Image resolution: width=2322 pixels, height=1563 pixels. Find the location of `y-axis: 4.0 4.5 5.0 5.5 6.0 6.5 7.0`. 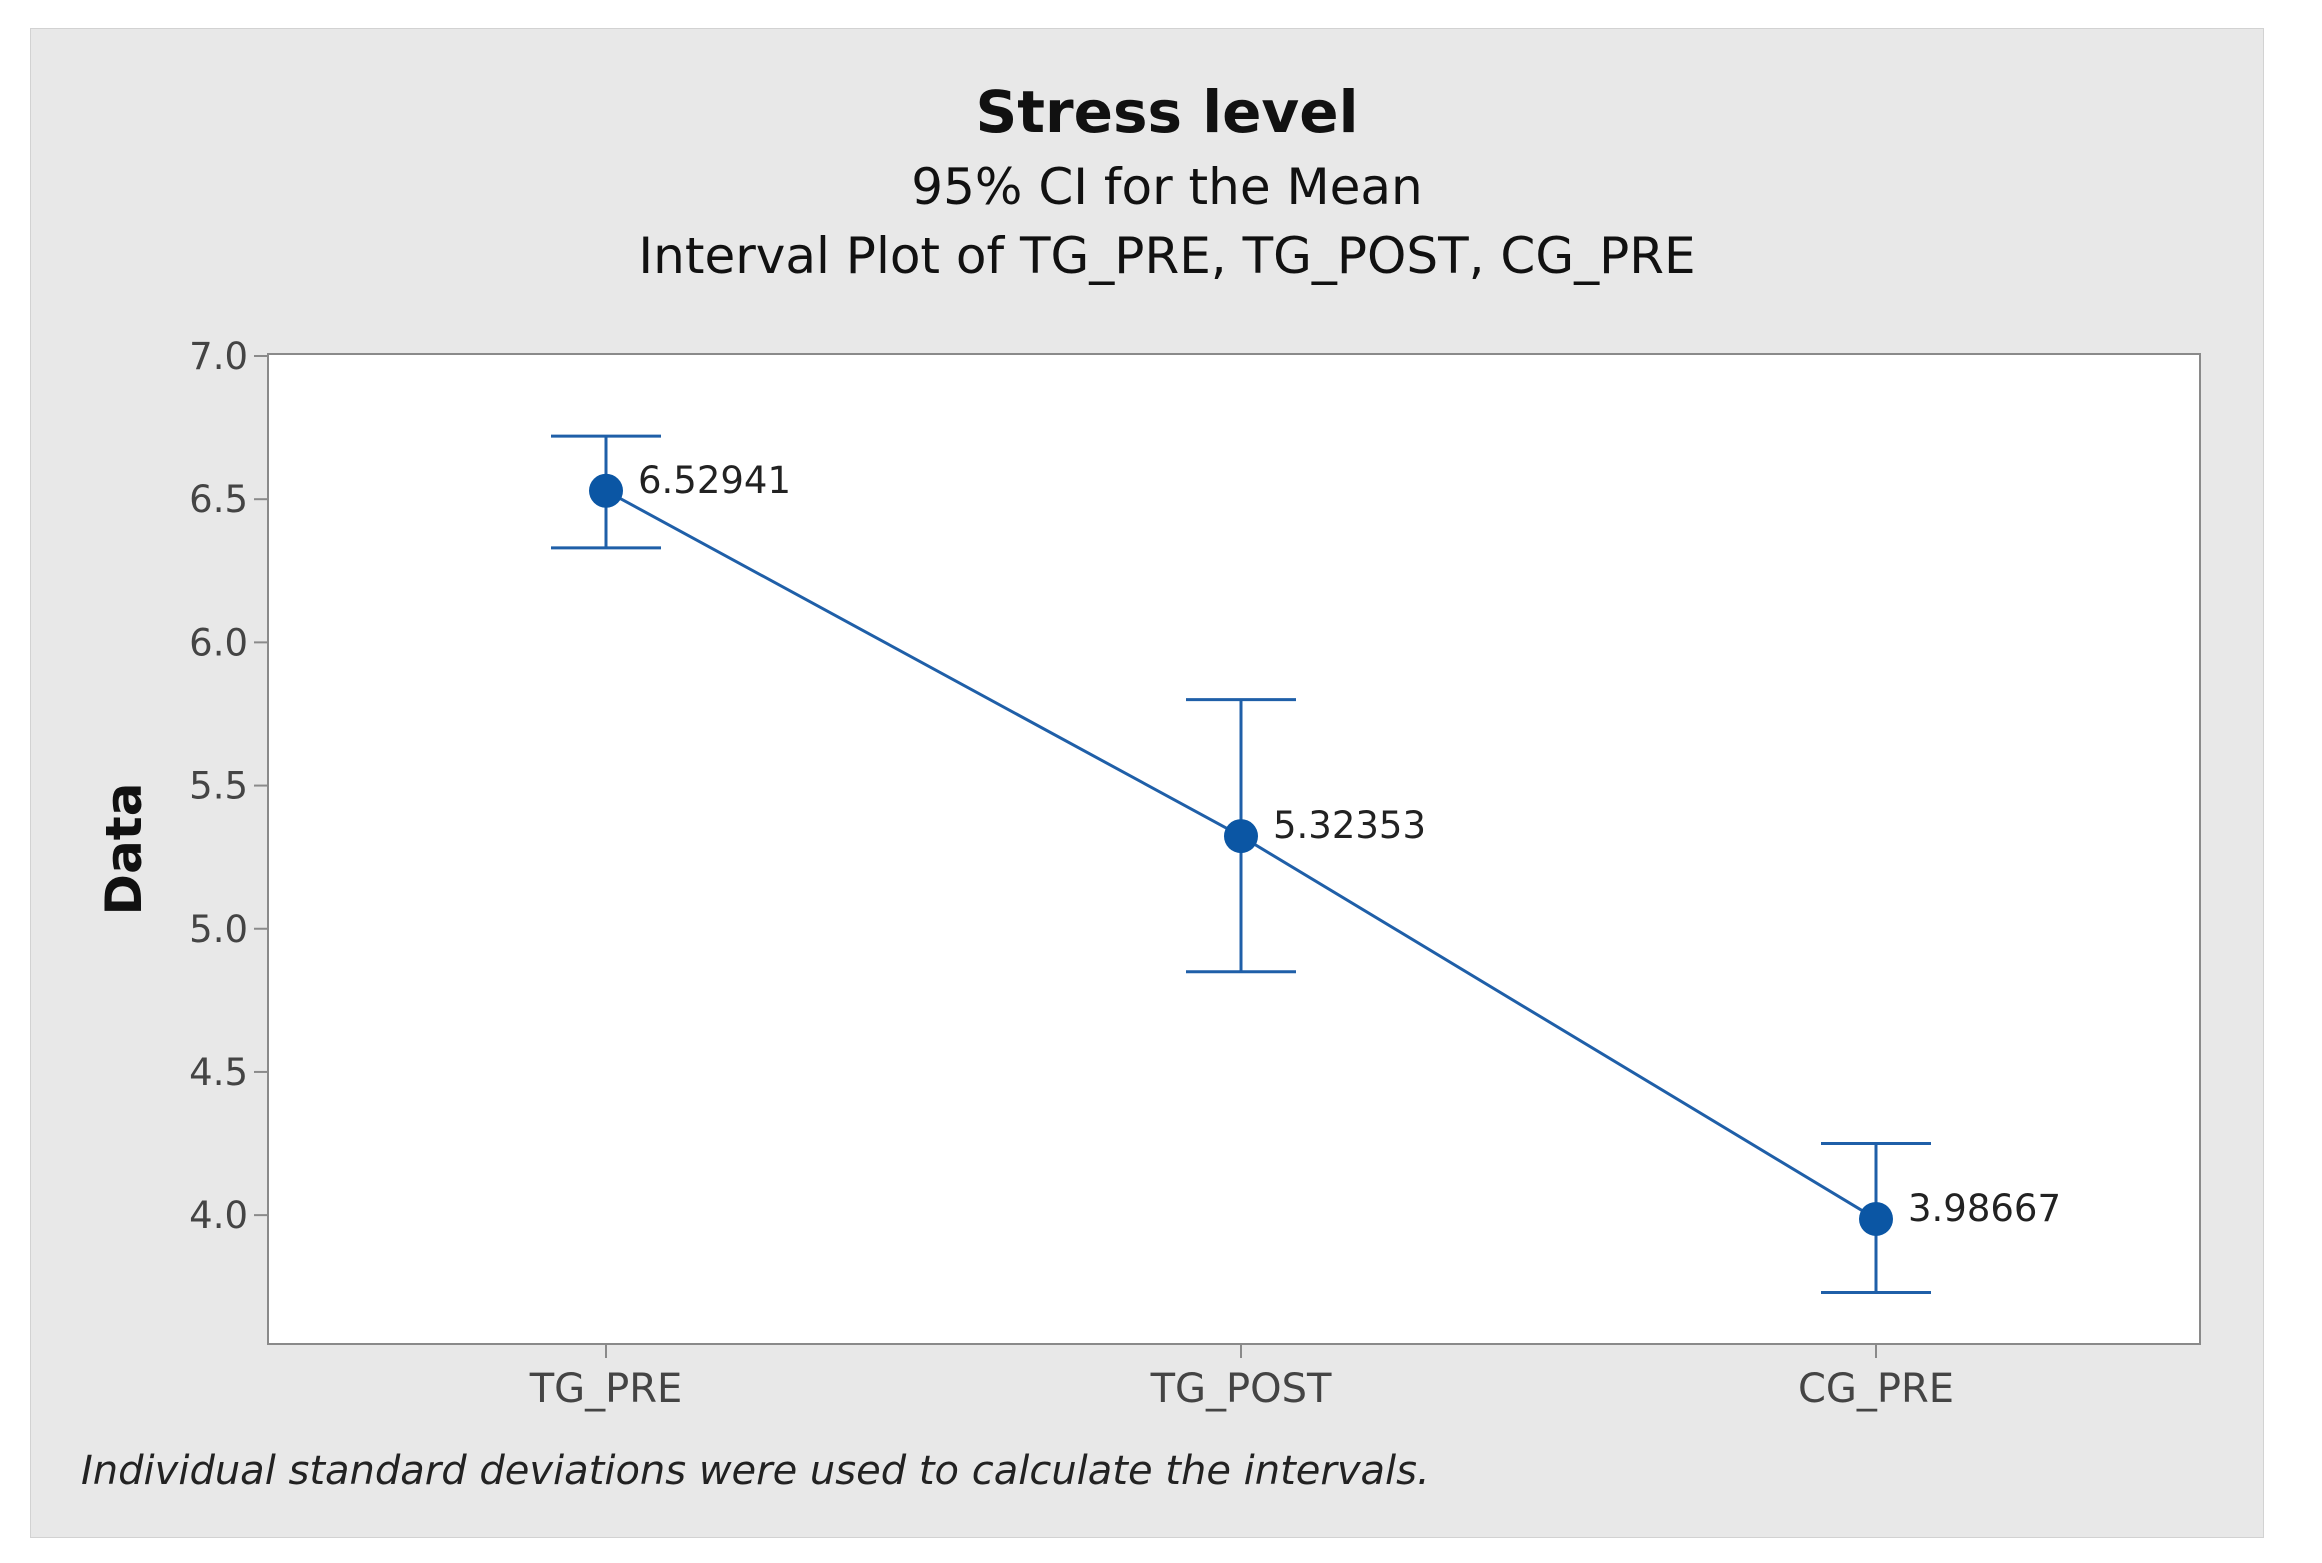

y-axis: 4.0 4.5 5.0 5.5 6.0 6.5 7.0 is located at coordinates (228, 786).